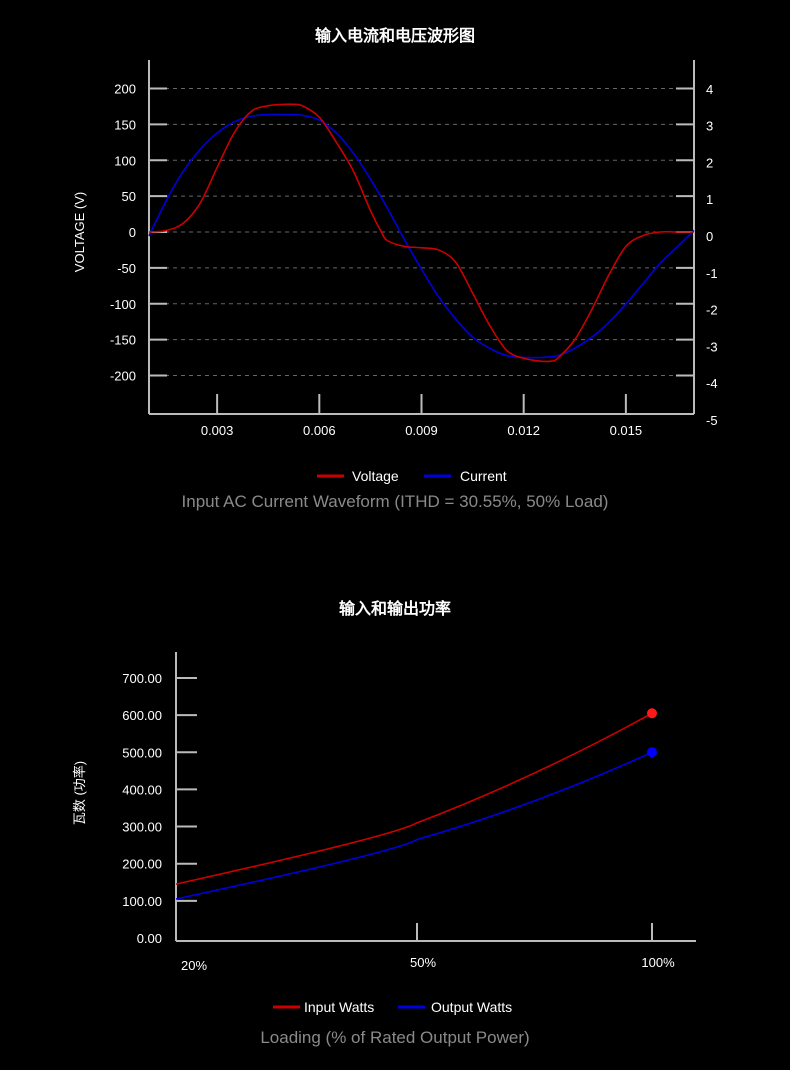  What do you see at coordinates (123, 376) in the screenshot?
I see `y-tick-label: -200` at bounding box center [123, 376].